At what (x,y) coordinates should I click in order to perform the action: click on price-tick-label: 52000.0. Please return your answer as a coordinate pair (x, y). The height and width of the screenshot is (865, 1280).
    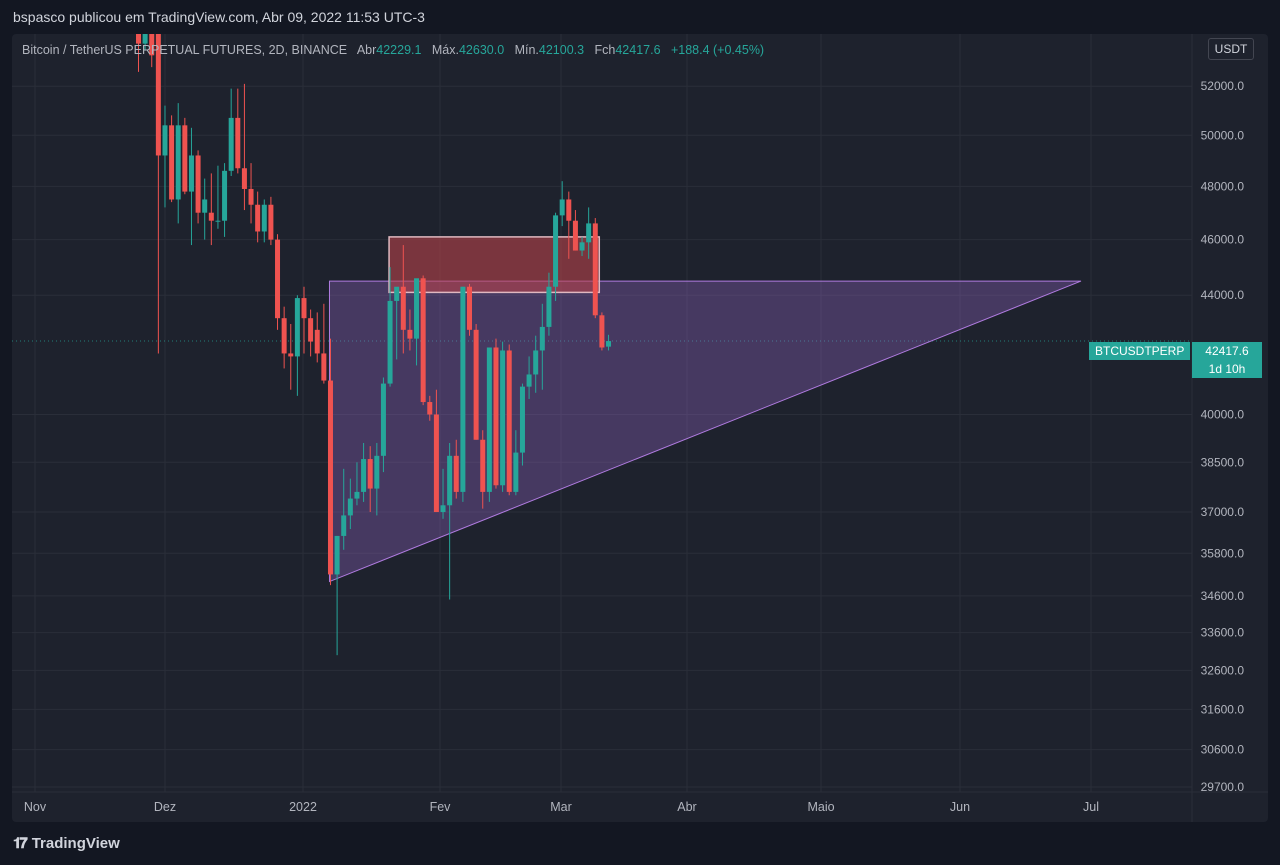
    Looking at the image, I should click on (1223, 86).